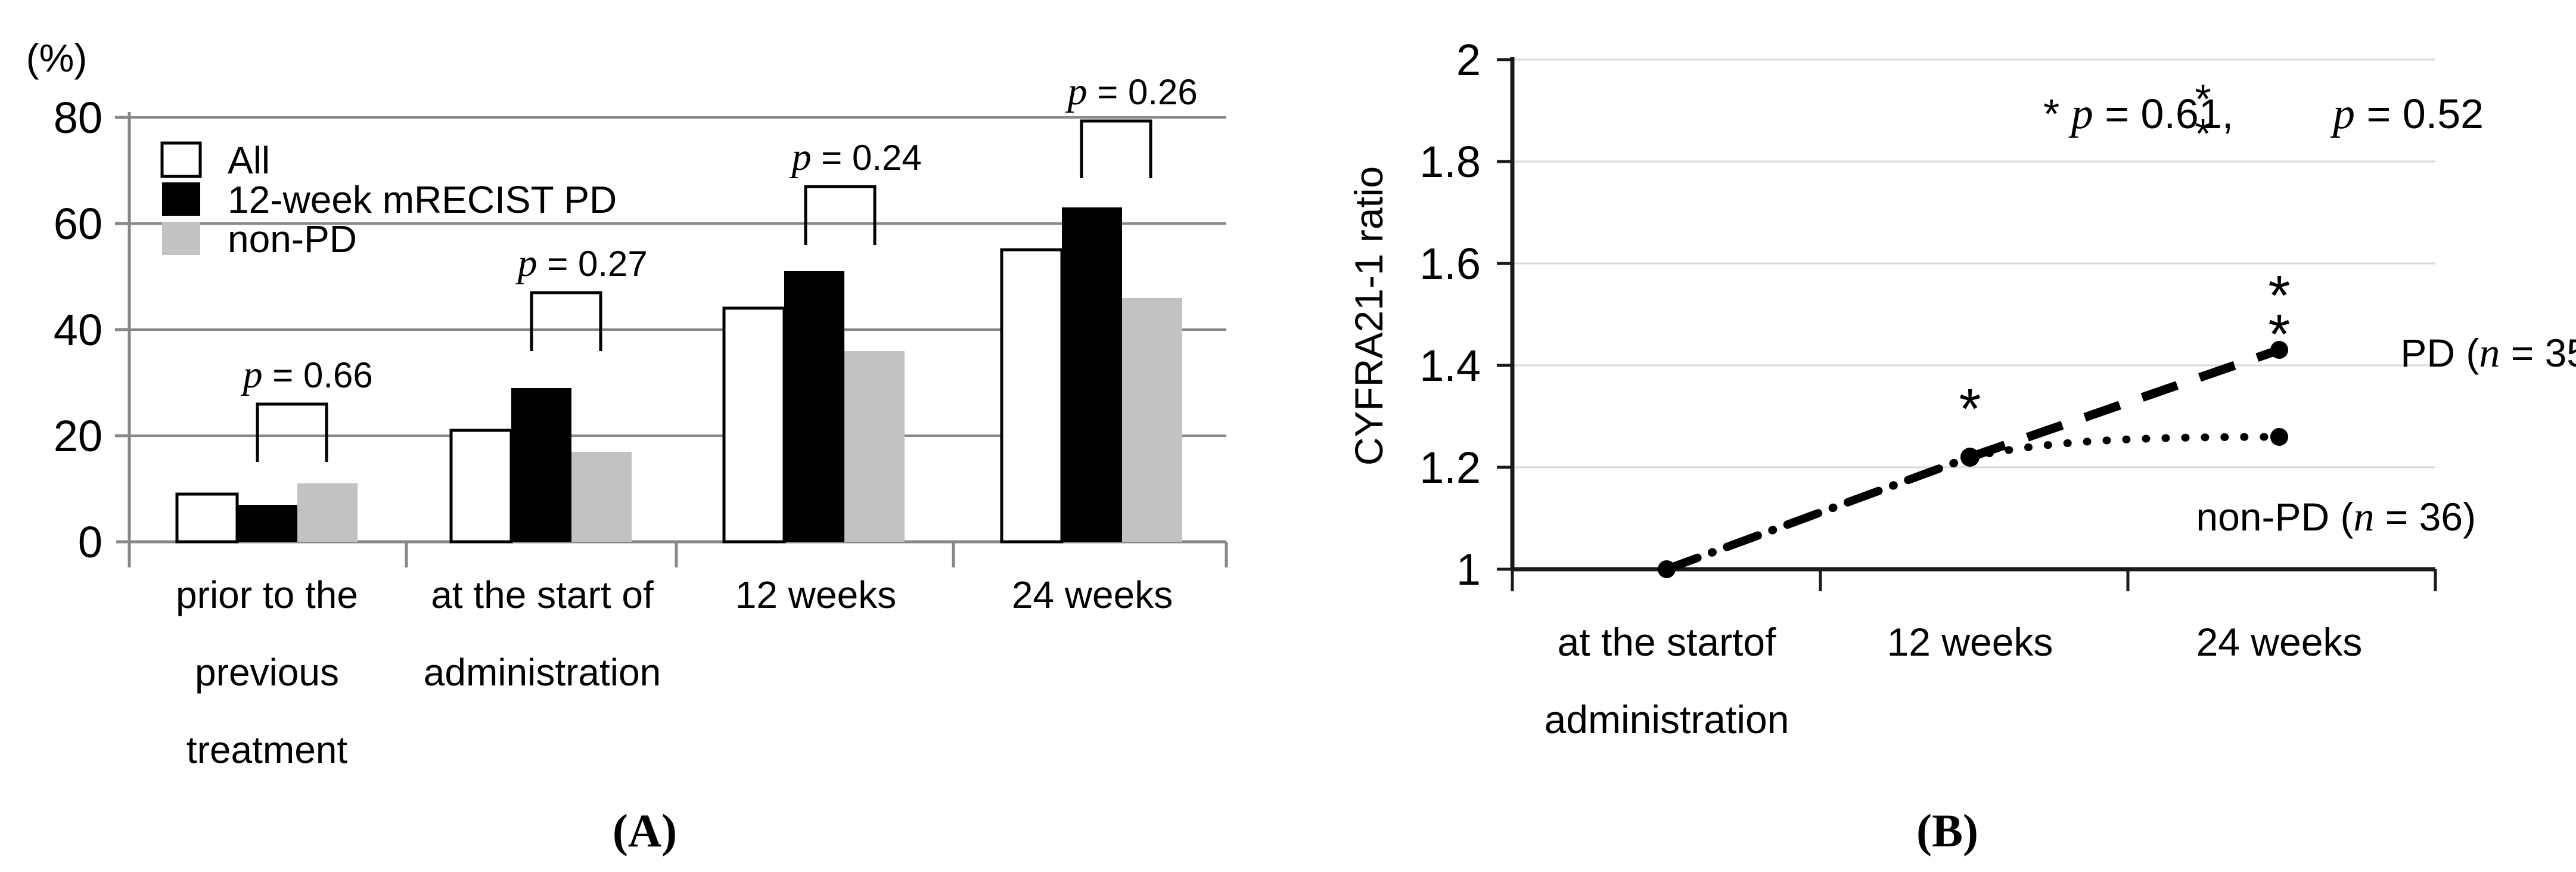  I want to click on series-label-pd: PD (n = 35), so click(2450, 353).